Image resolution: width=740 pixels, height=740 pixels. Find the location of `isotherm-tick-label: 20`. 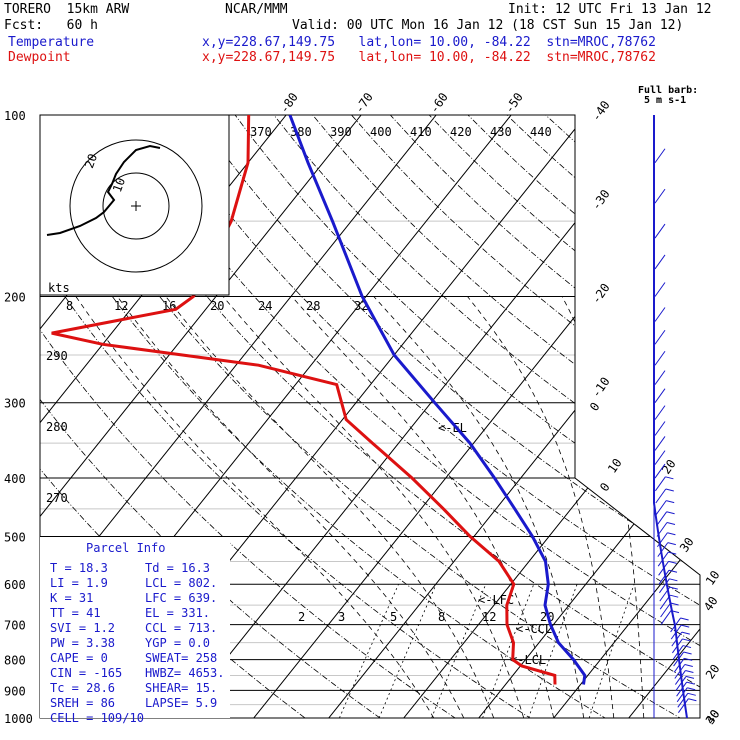

isotherm-tick-label: 20 is located at coordinates (713, 672).